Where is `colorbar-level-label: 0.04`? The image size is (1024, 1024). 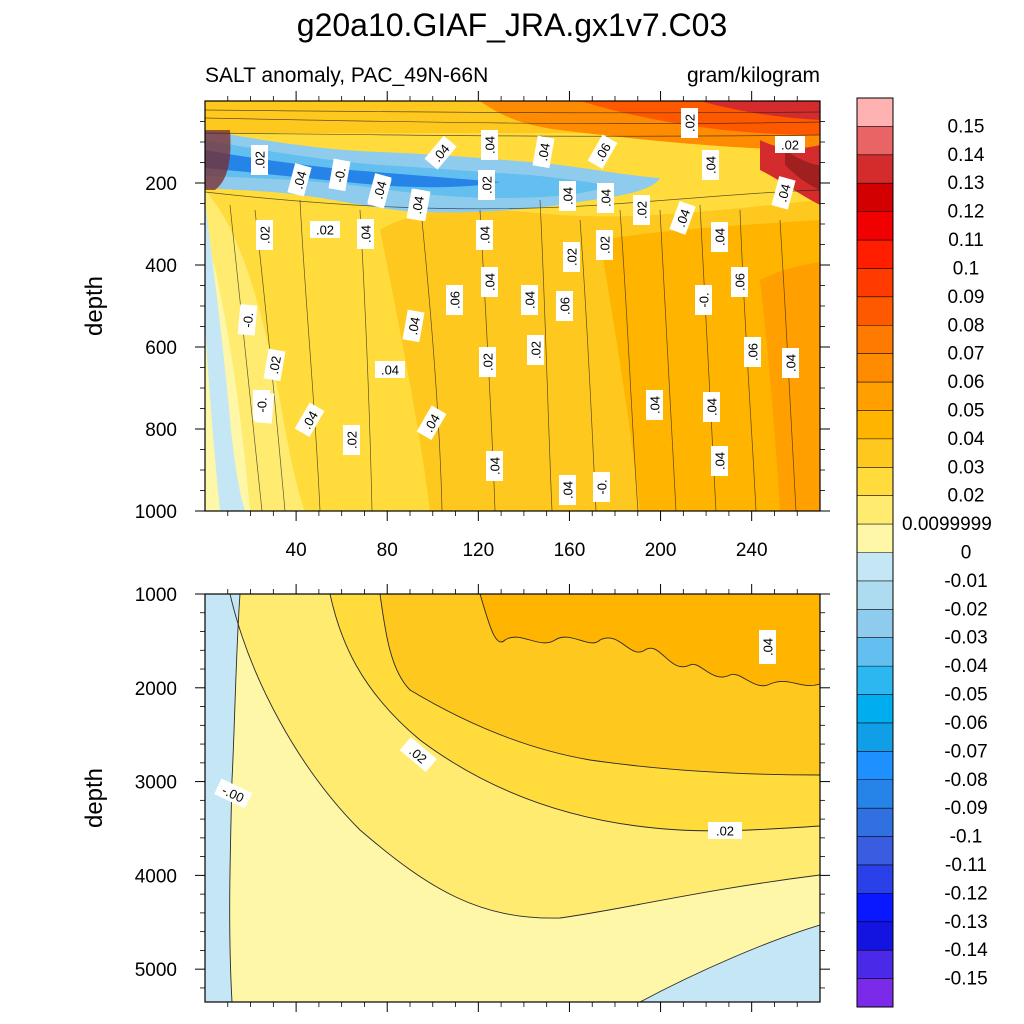
colorbar-level-label: 0.04 is located at coordinates (966, 439).